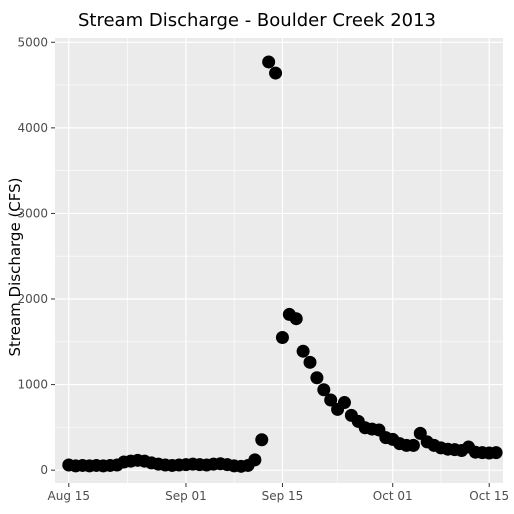 The width and height of the screenshot is (514, 514). I want to click on x-tick-label: Sep 01, so click(186, 496).